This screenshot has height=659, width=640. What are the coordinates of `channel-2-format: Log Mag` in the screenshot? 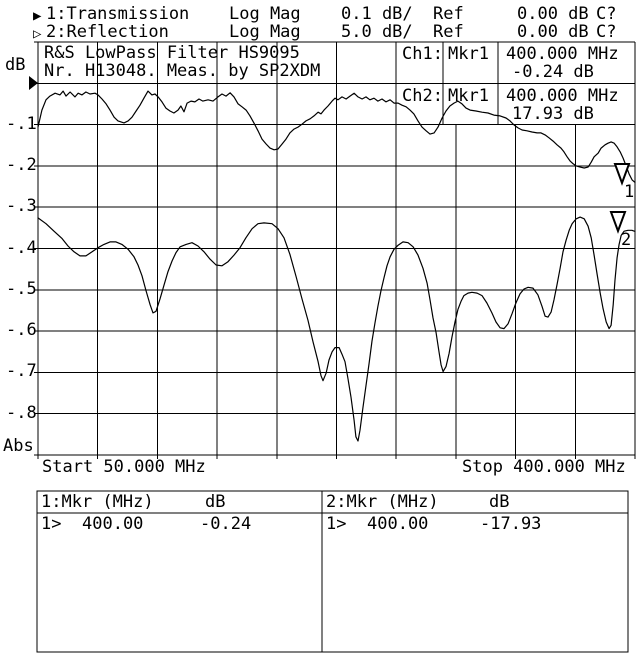 It's located at (265, 32).